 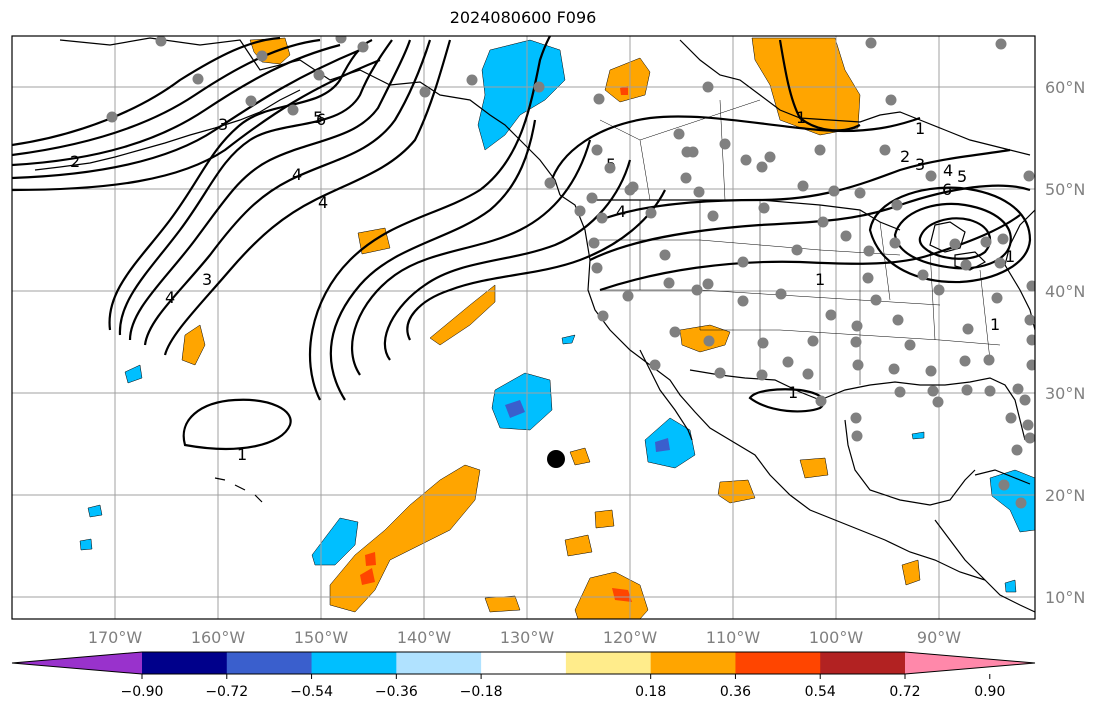 I want to click on positive-anomaly-west-pacific, so click(x=193, y=345).